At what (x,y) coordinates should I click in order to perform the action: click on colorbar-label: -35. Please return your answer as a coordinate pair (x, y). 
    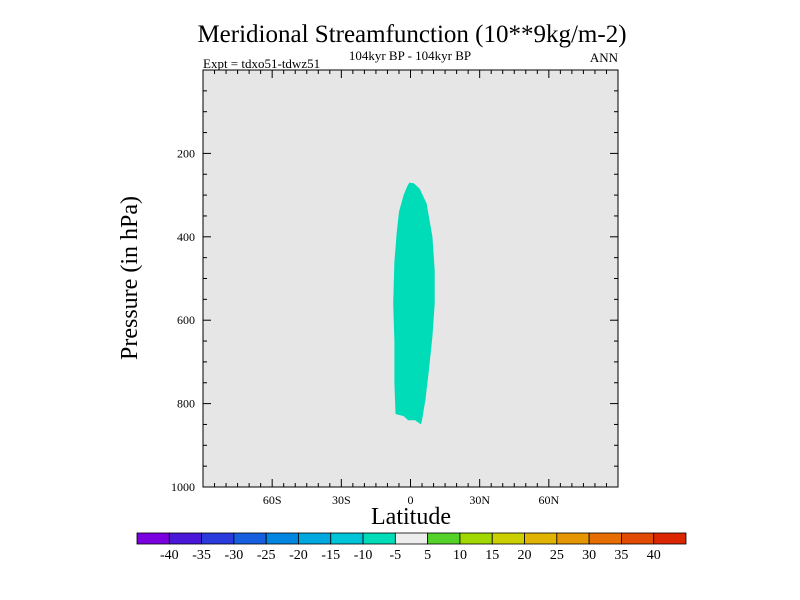
    Looking at the image, I should click on (201, 555).